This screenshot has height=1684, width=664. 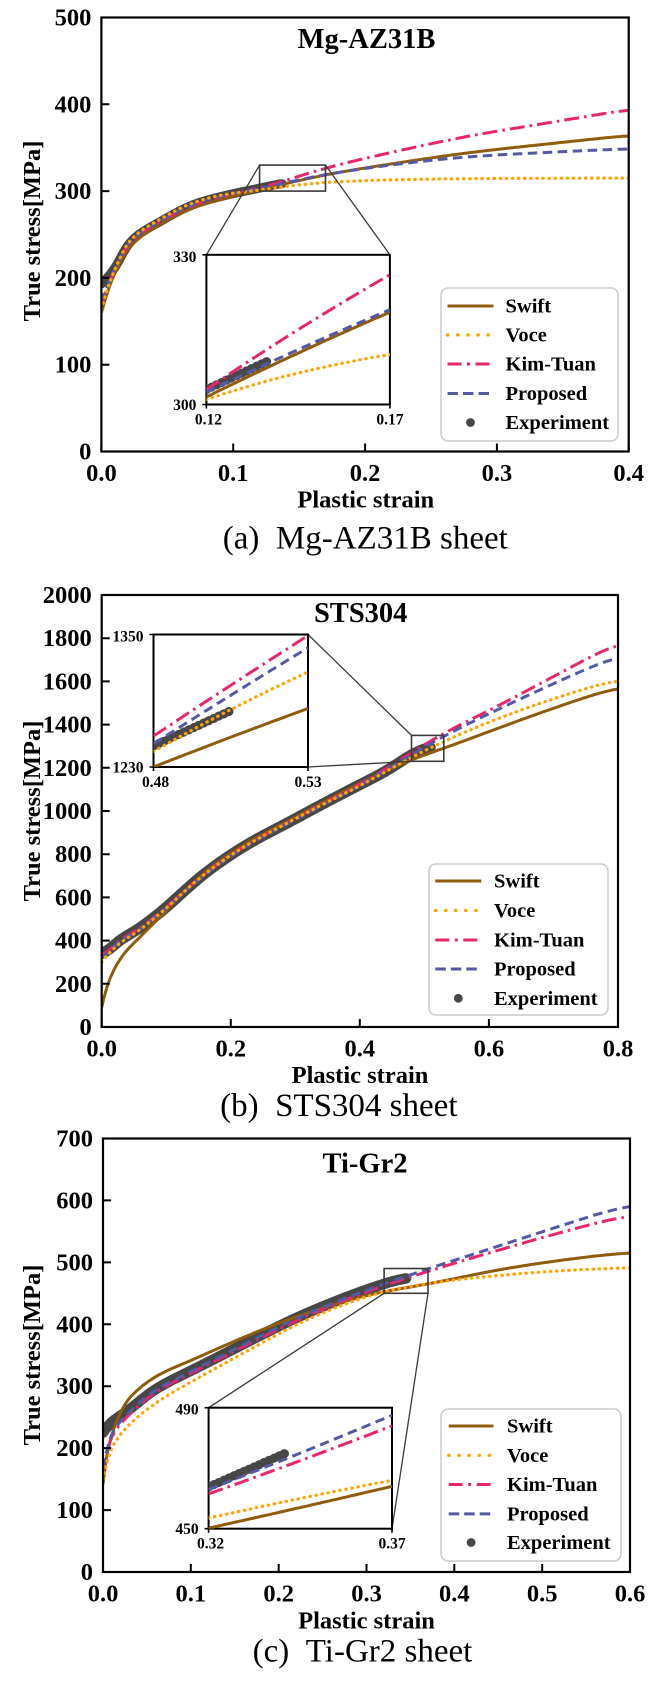 I want to click on svg-text: 0.48, so click(x=155, y=782).